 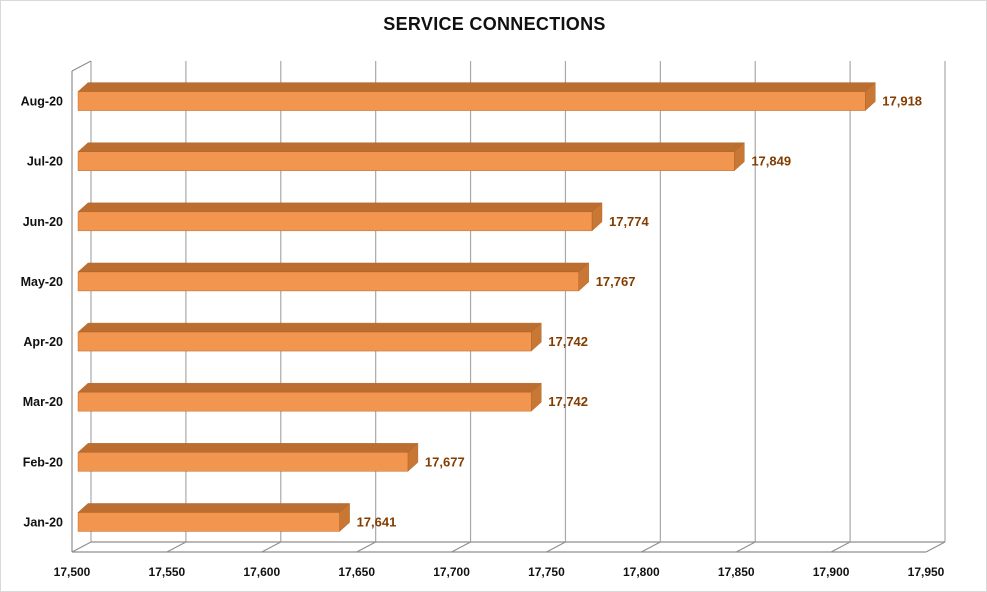 What do you see at coordinates (43, 222) in the screenshot?
I see `category-label-jun-20: Jun-20` at bounding box center [43, 222].